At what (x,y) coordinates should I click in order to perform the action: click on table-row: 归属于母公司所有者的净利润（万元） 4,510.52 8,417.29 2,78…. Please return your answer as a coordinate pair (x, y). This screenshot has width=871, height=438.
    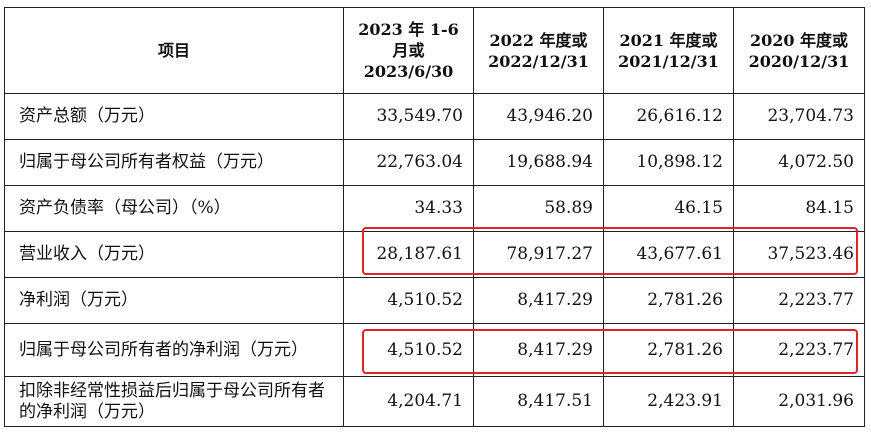
    Looking at the image, I should click on (434, 350).